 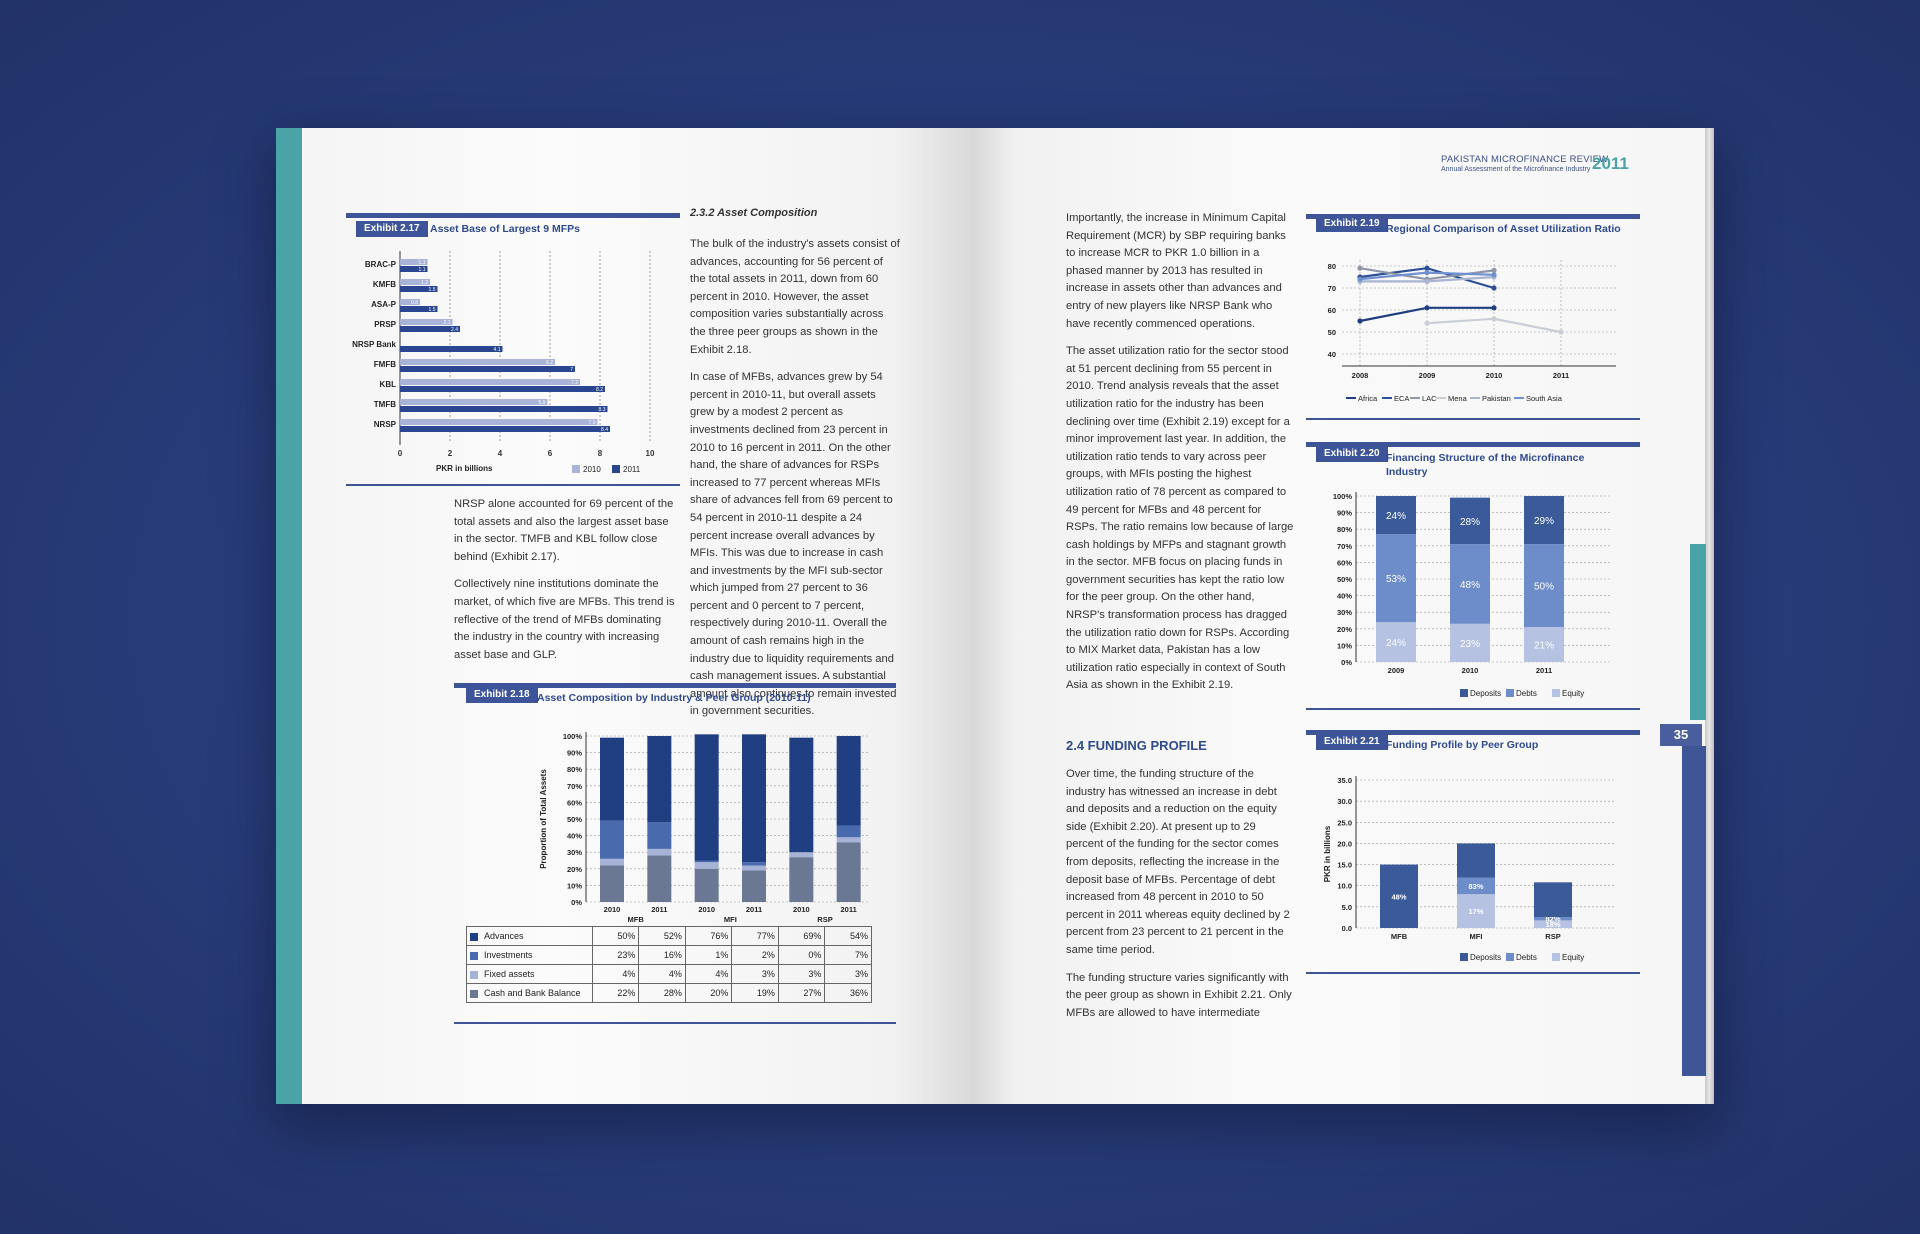 What do you see at coordinates (1544, 587) in the screenshot?
I see `data-label: 50%` at bounding box center [1544, 587].